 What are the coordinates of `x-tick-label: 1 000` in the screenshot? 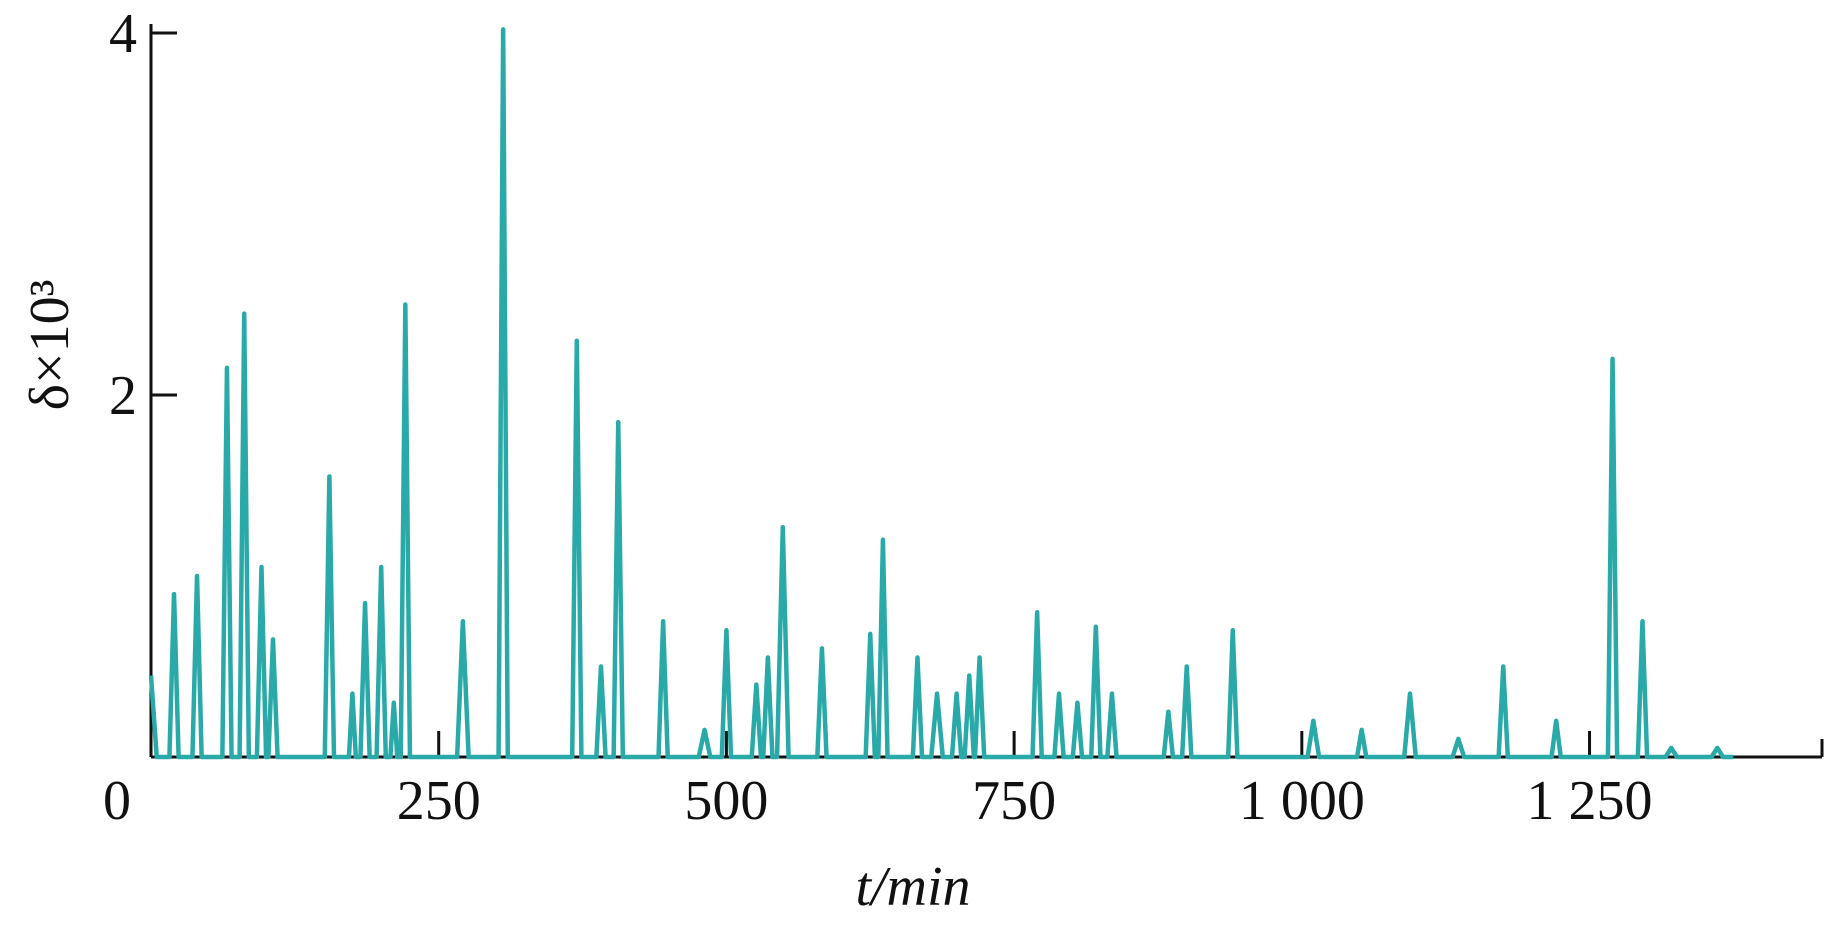 It's located at (1302, 801).